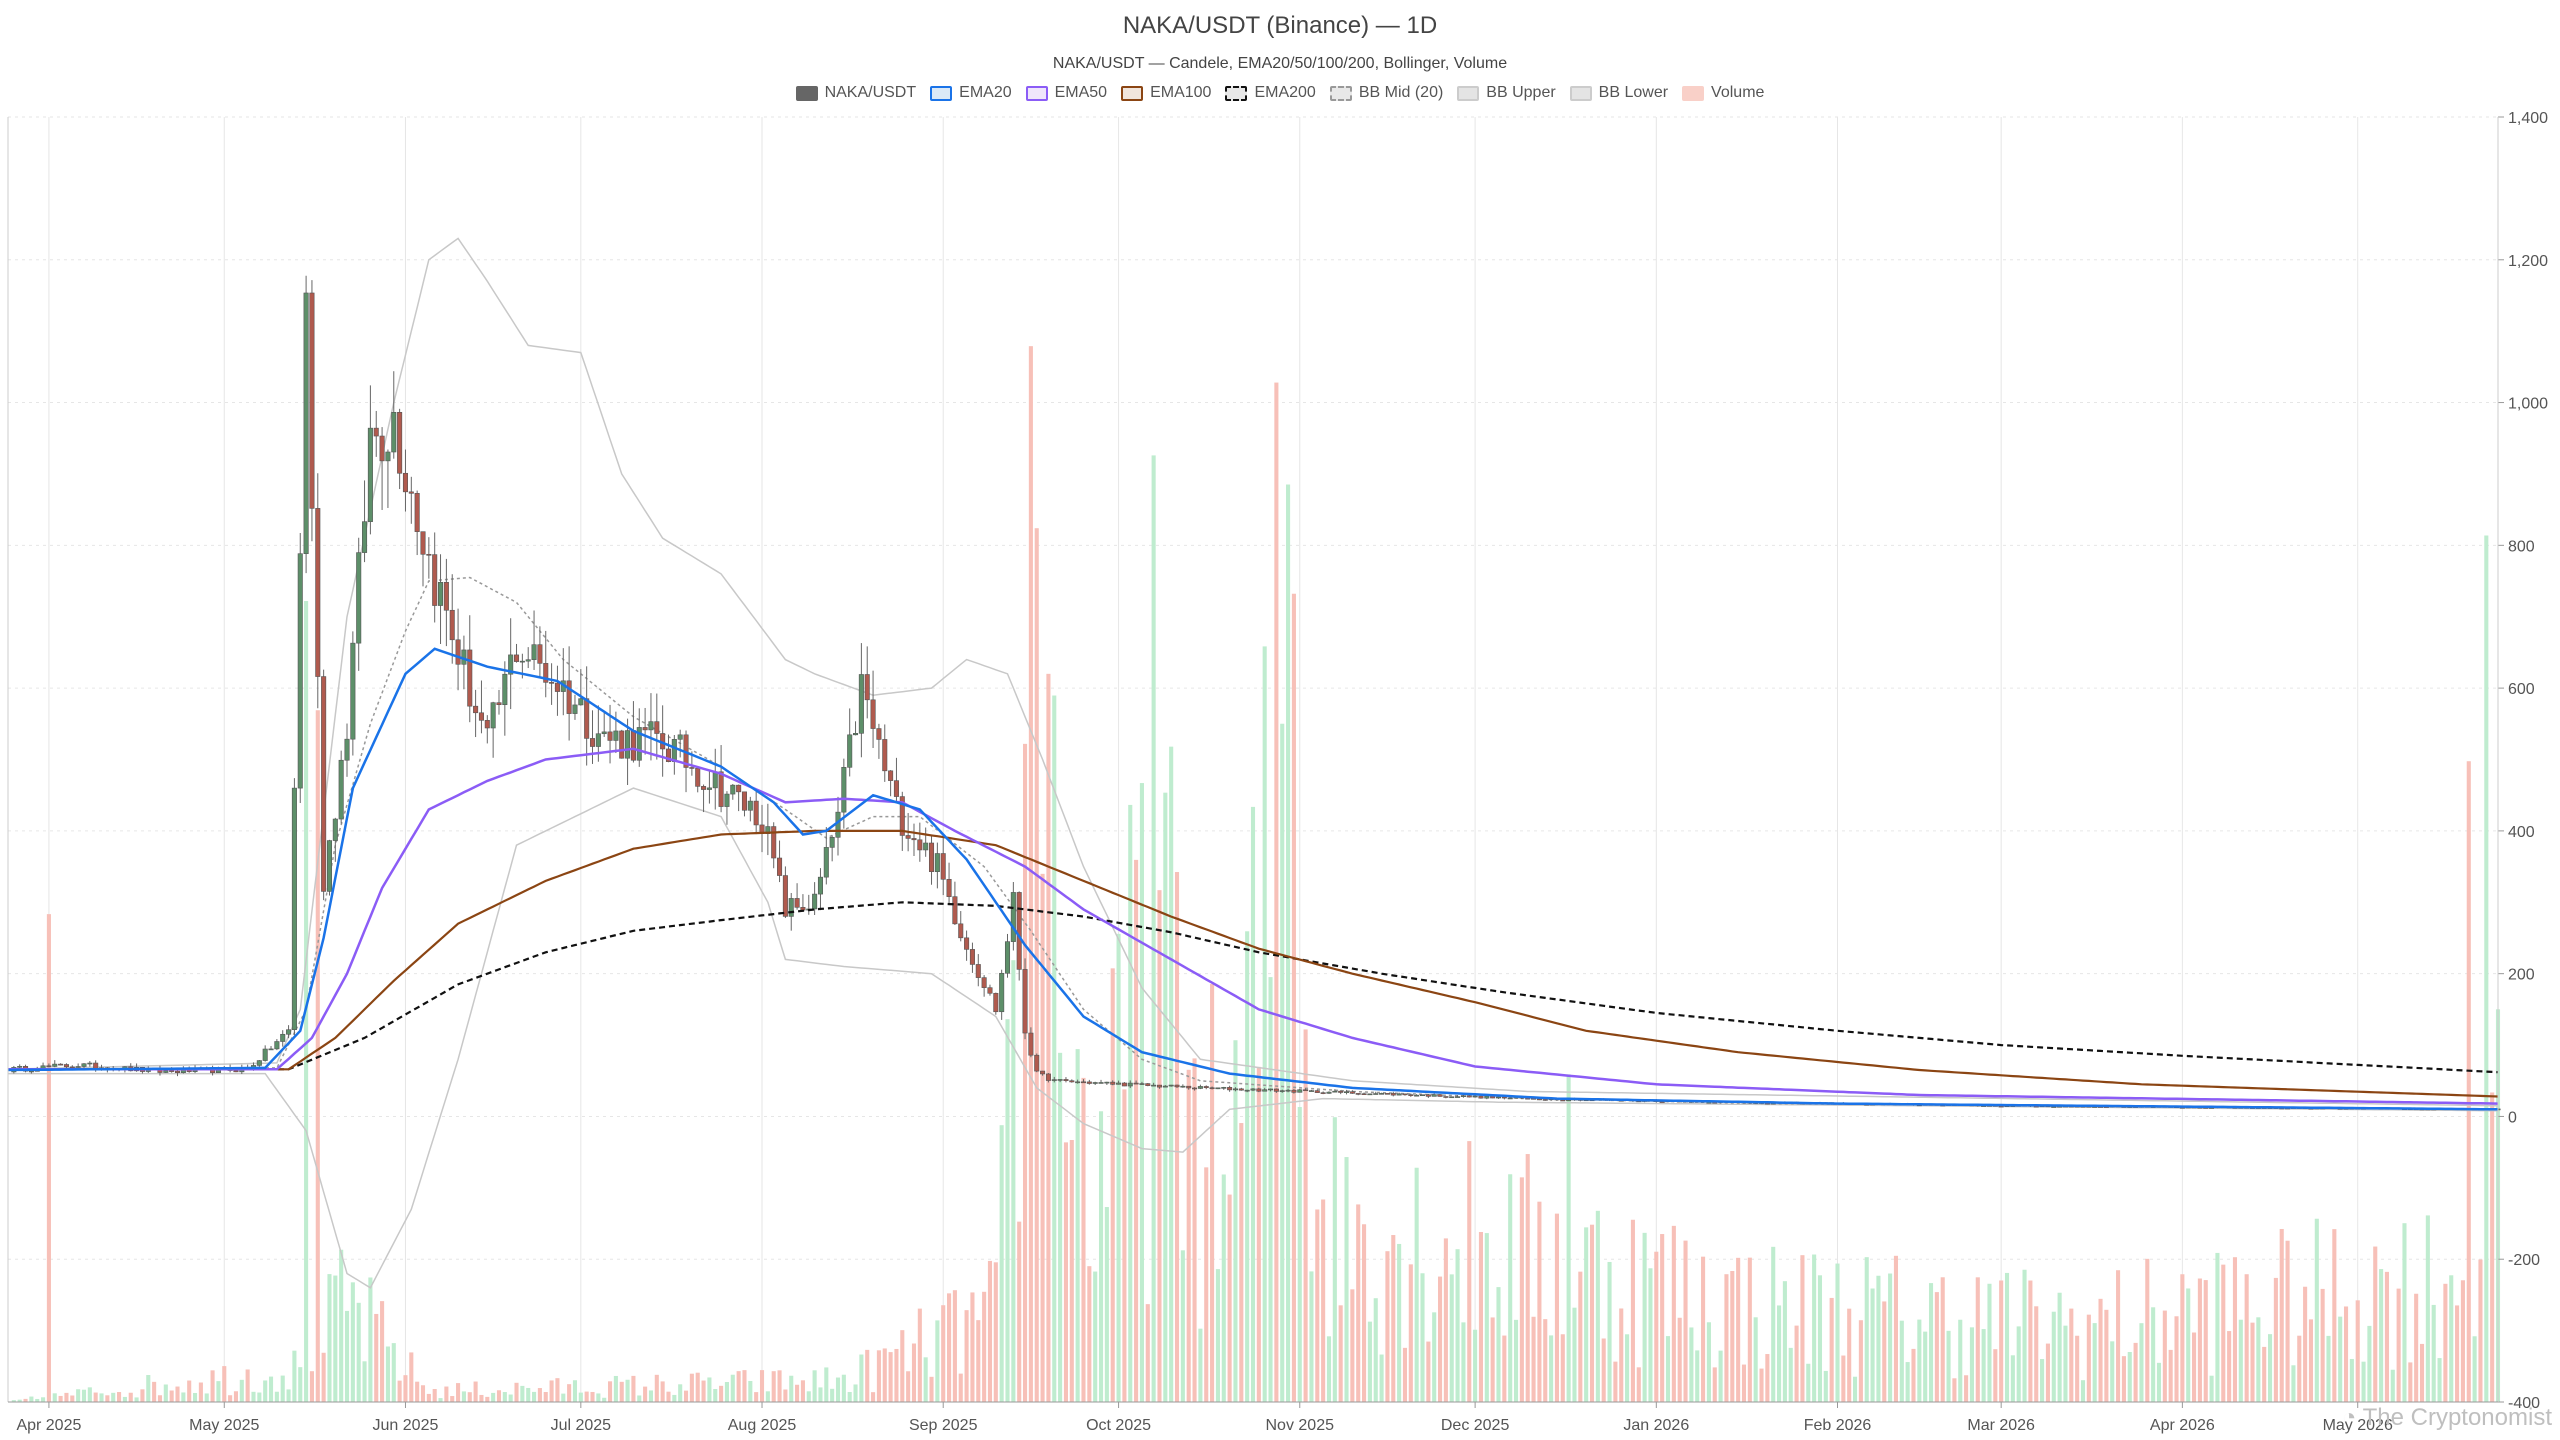 This screenshot has height=1440, width=2560. I want to click on legend-item-ema20: EMA20, so click(971, 93).